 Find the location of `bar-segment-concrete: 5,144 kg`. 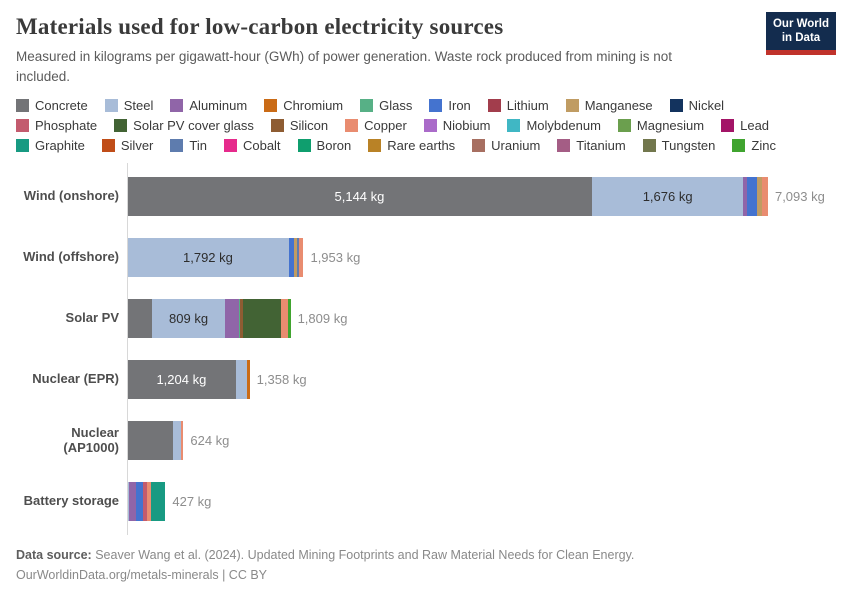

bar-segment-concrete: 5,144 kg is located at coordinates (359, 197).